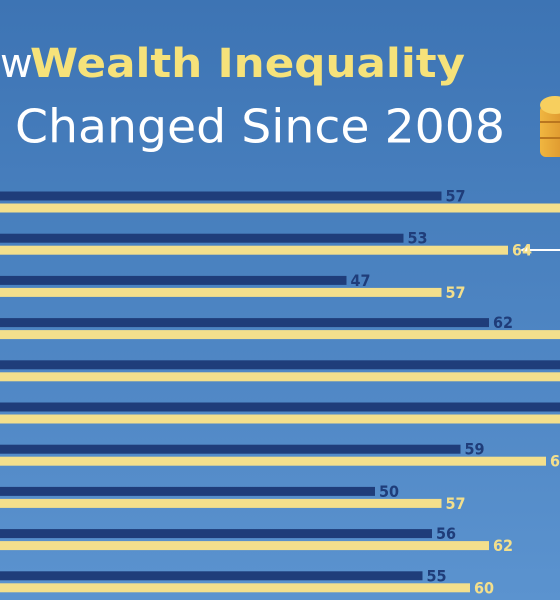 Image resolution: width=560 pixels, height=600 pixels. Describe the element at coordinates (522, 250) in the screenshot. I see `value-label: 64` at that location.